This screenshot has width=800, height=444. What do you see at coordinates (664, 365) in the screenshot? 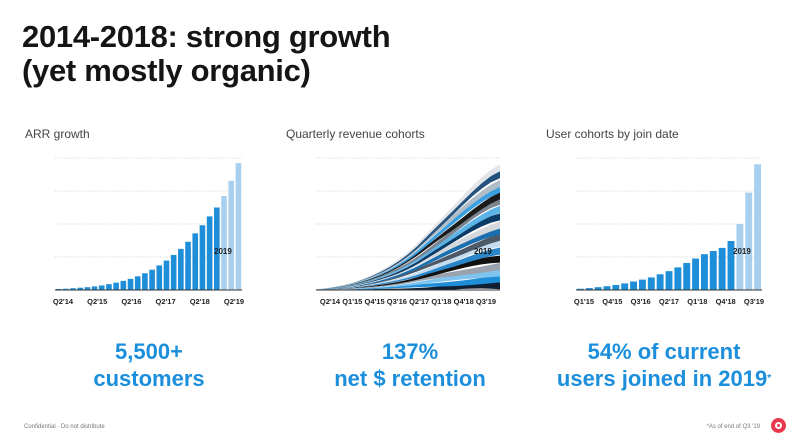
I see `stat-users-2019: 54% of current users joined in 2019*` at bounding box center [664, 365].